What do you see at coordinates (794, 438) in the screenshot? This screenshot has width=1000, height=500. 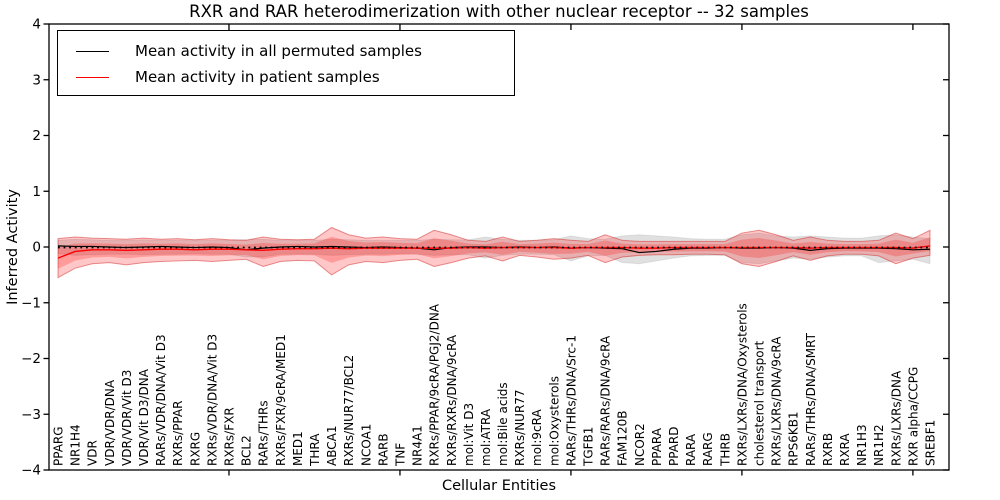 I see `x-tick-label: RPS6KB1` at bounding box center [794, 438].